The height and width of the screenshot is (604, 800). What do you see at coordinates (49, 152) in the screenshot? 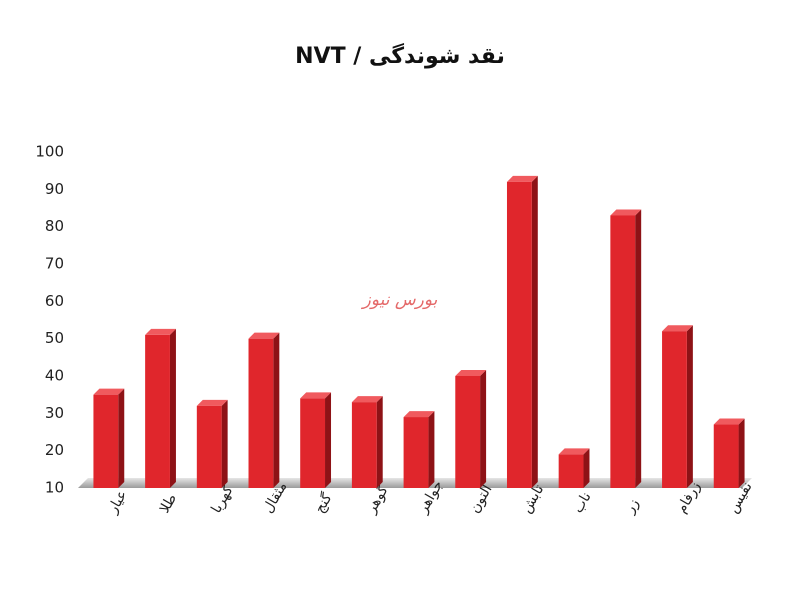
I see `y-tick-label: 100` at bounding box center [49, 152].